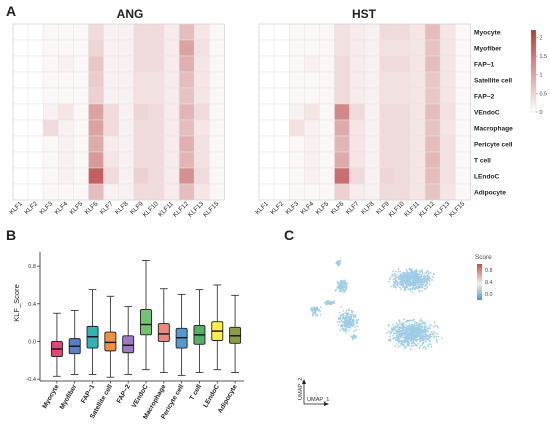 The image size is (550, 432). Describe the element at coordinates (32, 267) in the screenshot. I see `box-plot-ytick-label: 0.8` at that location.